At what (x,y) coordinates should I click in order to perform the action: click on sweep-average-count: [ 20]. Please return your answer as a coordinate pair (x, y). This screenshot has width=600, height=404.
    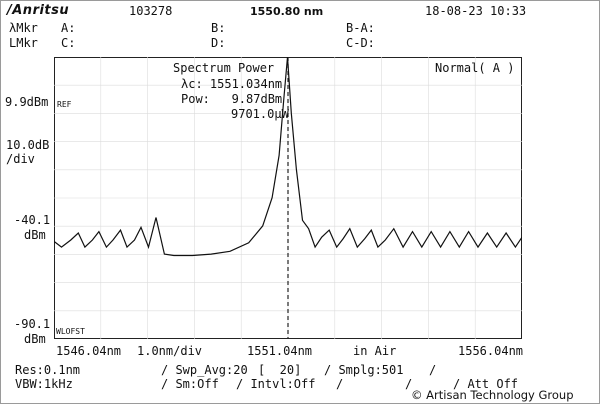
    Looking at the image, I should click on (280, 370).